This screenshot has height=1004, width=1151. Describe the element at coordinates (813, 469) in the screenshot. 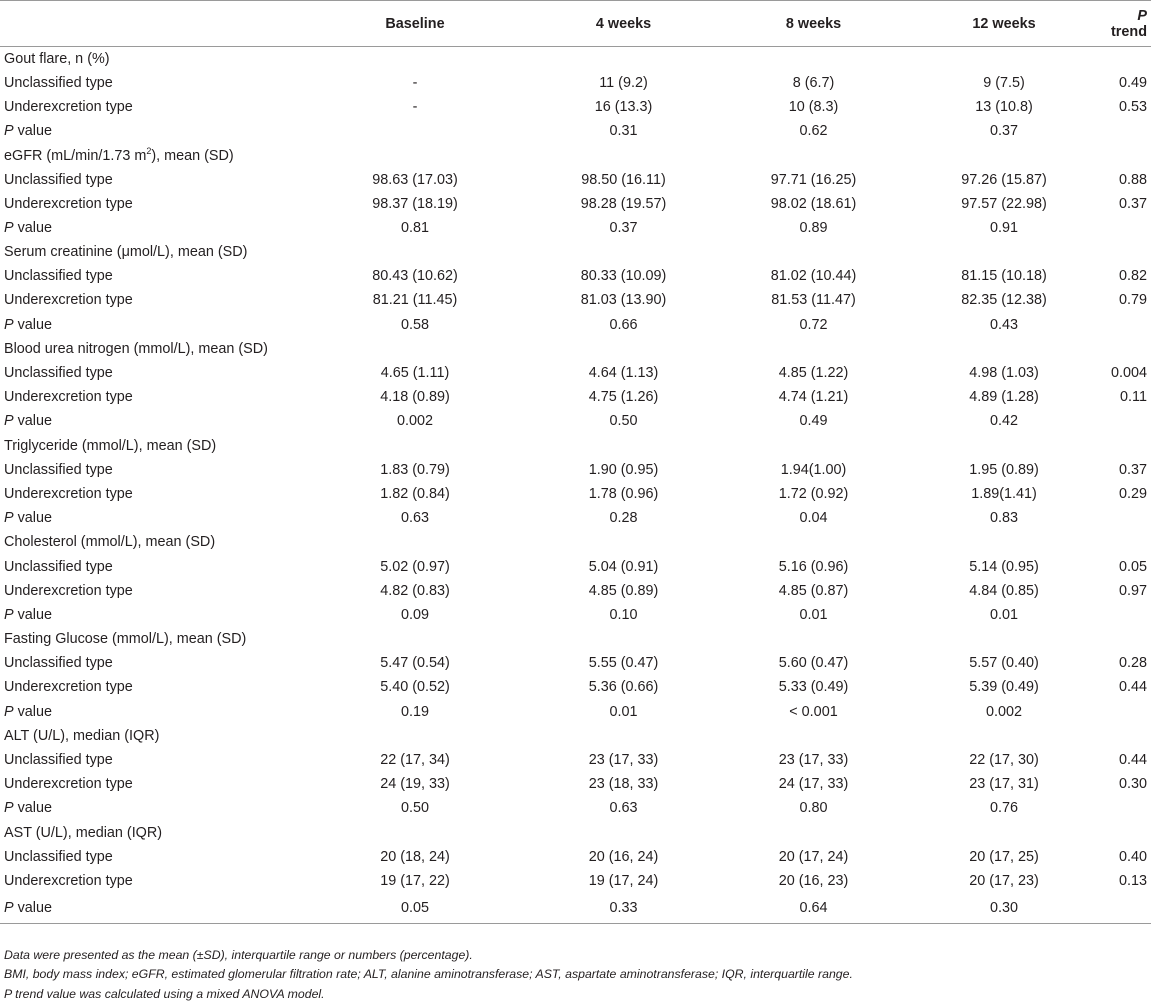

I see `cell-value: 1.94(1.00)` at that location.